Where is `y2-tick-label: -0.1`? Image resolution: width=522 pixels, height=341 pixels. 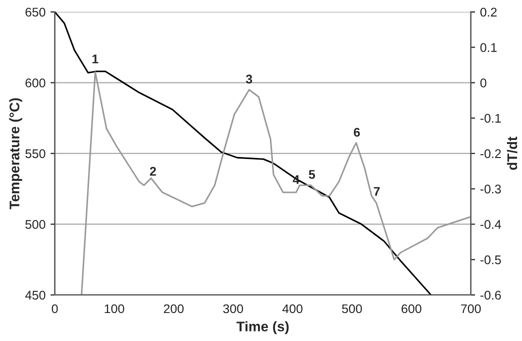
y2-tick-label: -0.1 is located at coordinates (490, 118).